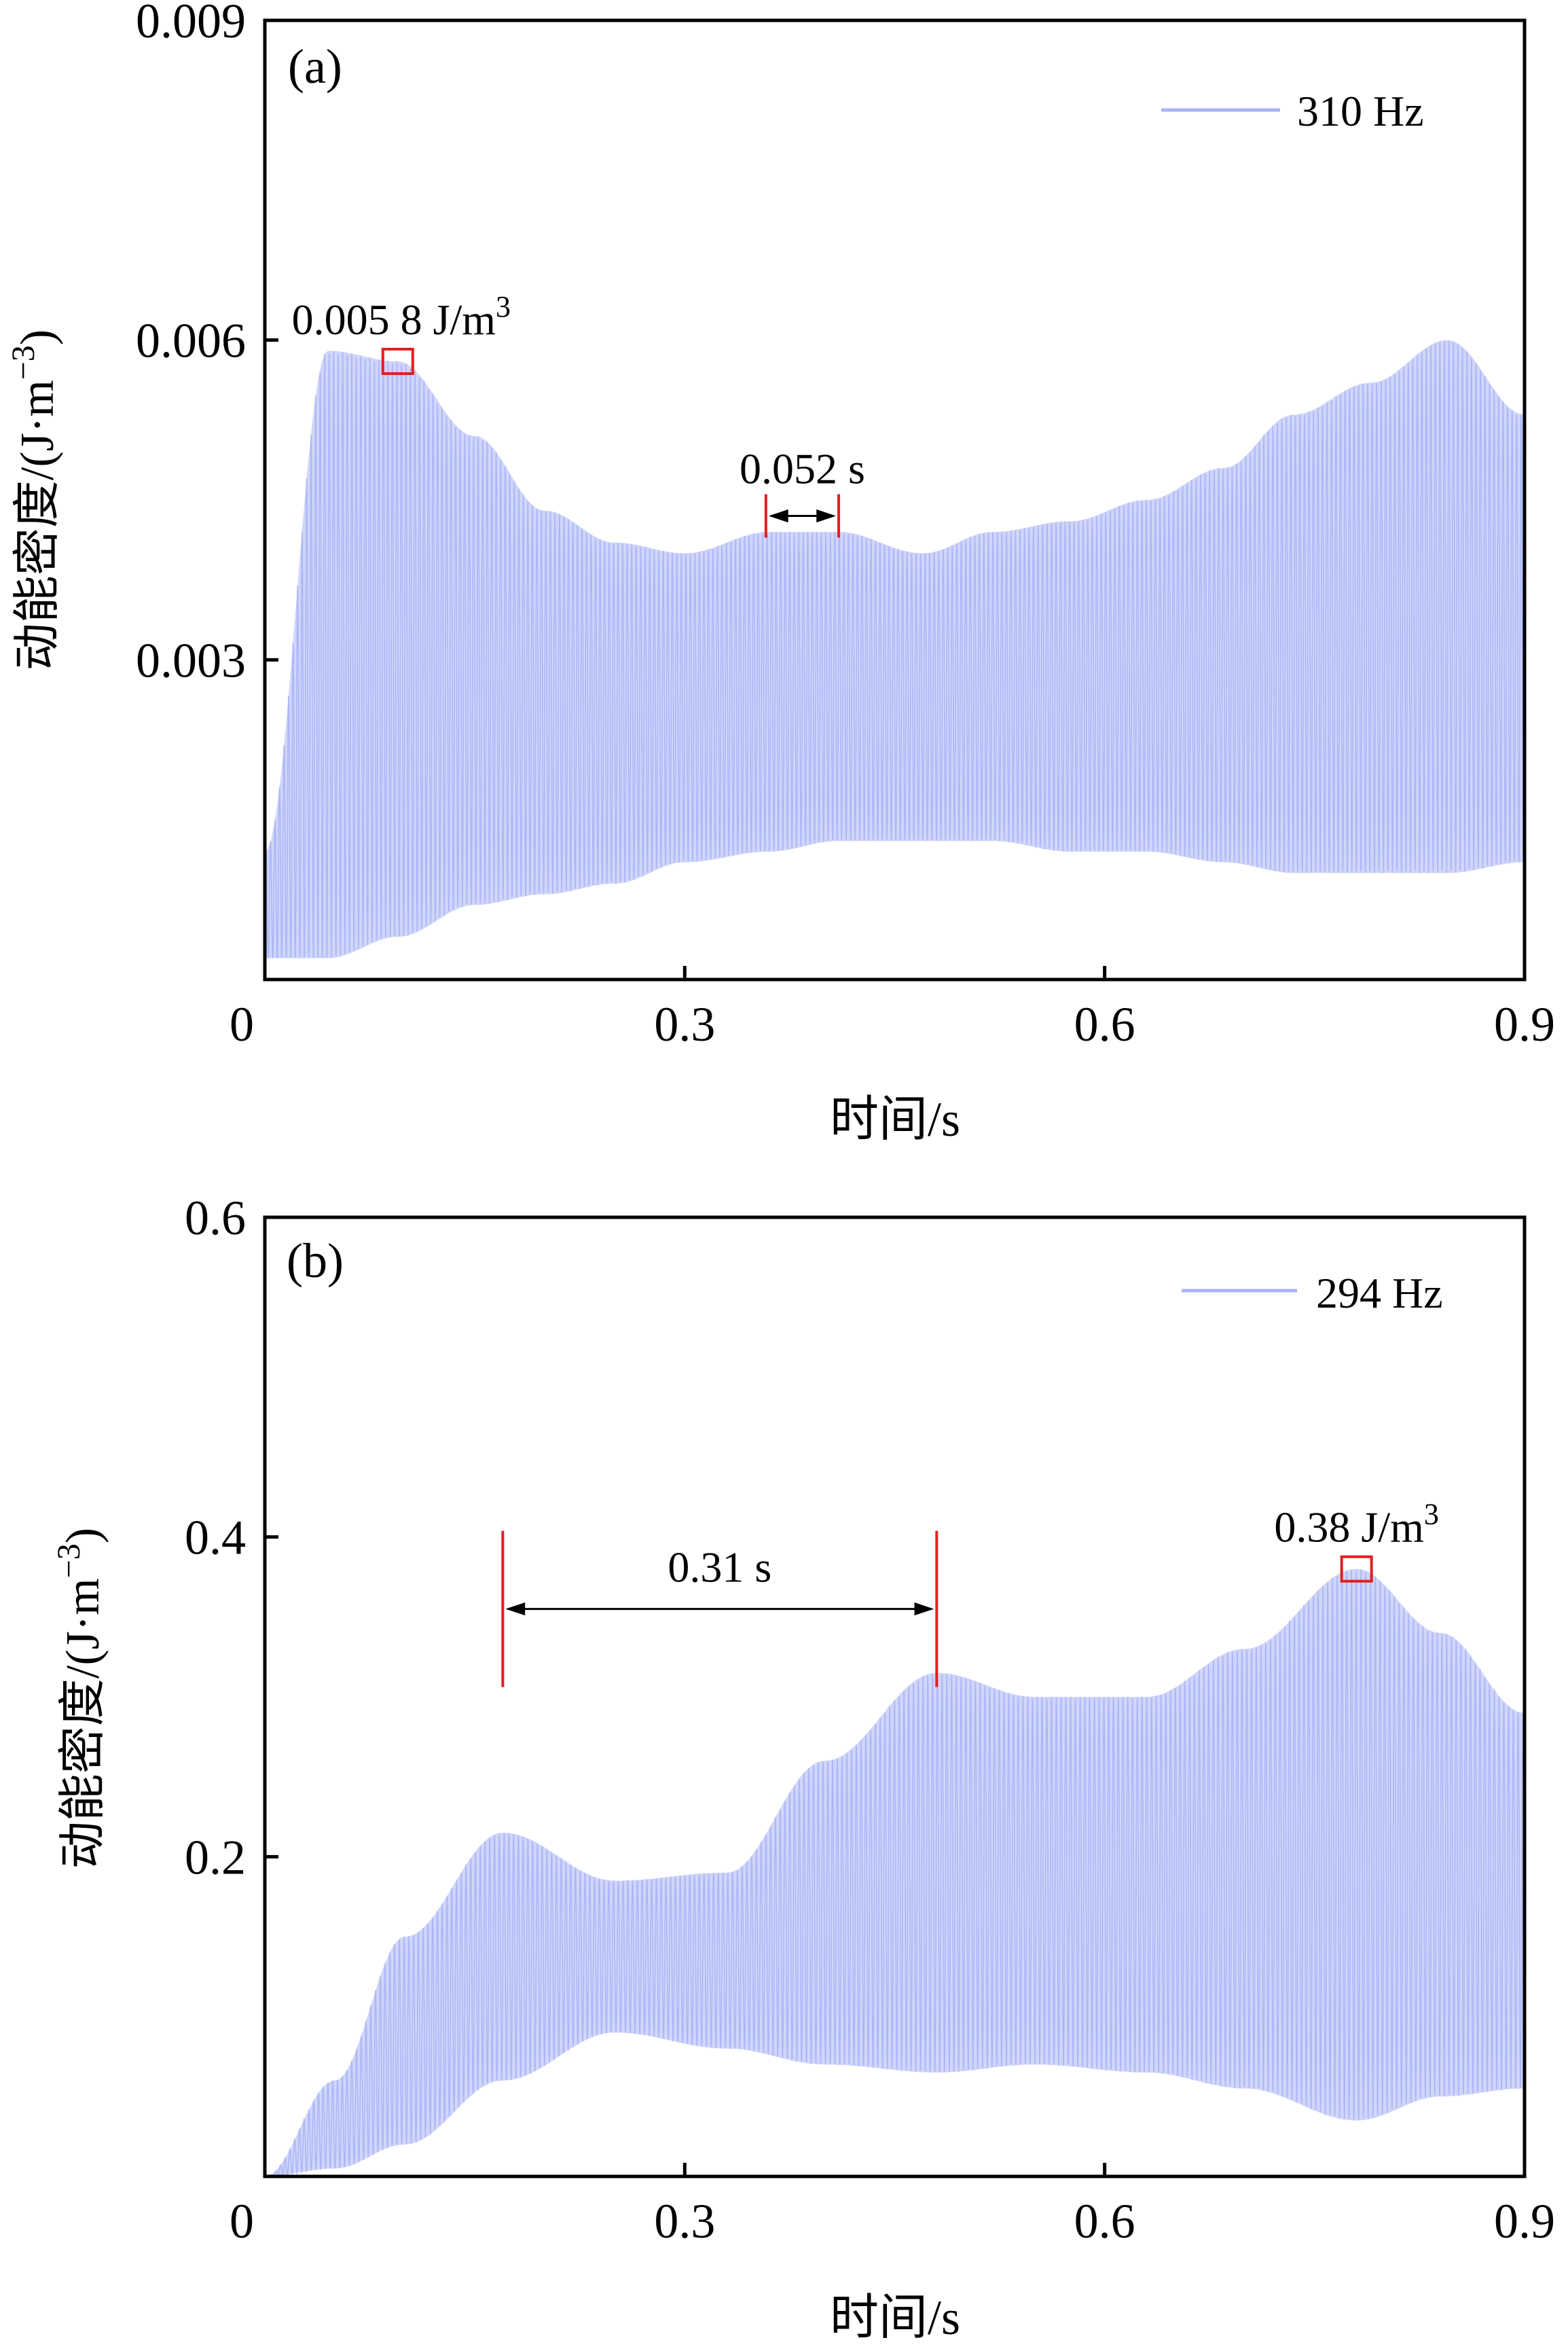 This screenshot has width=1568, height=2351. Describe the element at coordinates (191, 660) in the screenshot. I see `y-tick-label: 0.003` at that location.